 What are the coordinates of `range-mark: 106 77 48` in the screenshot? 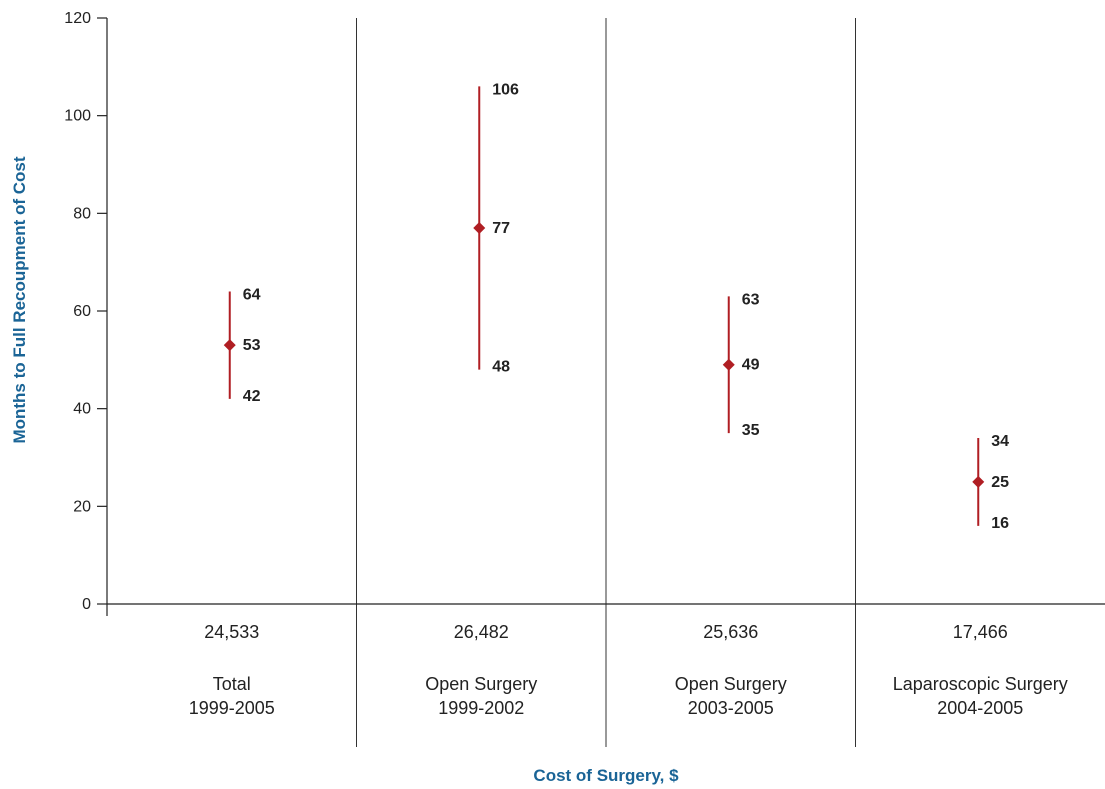 It's located at (496, 228).